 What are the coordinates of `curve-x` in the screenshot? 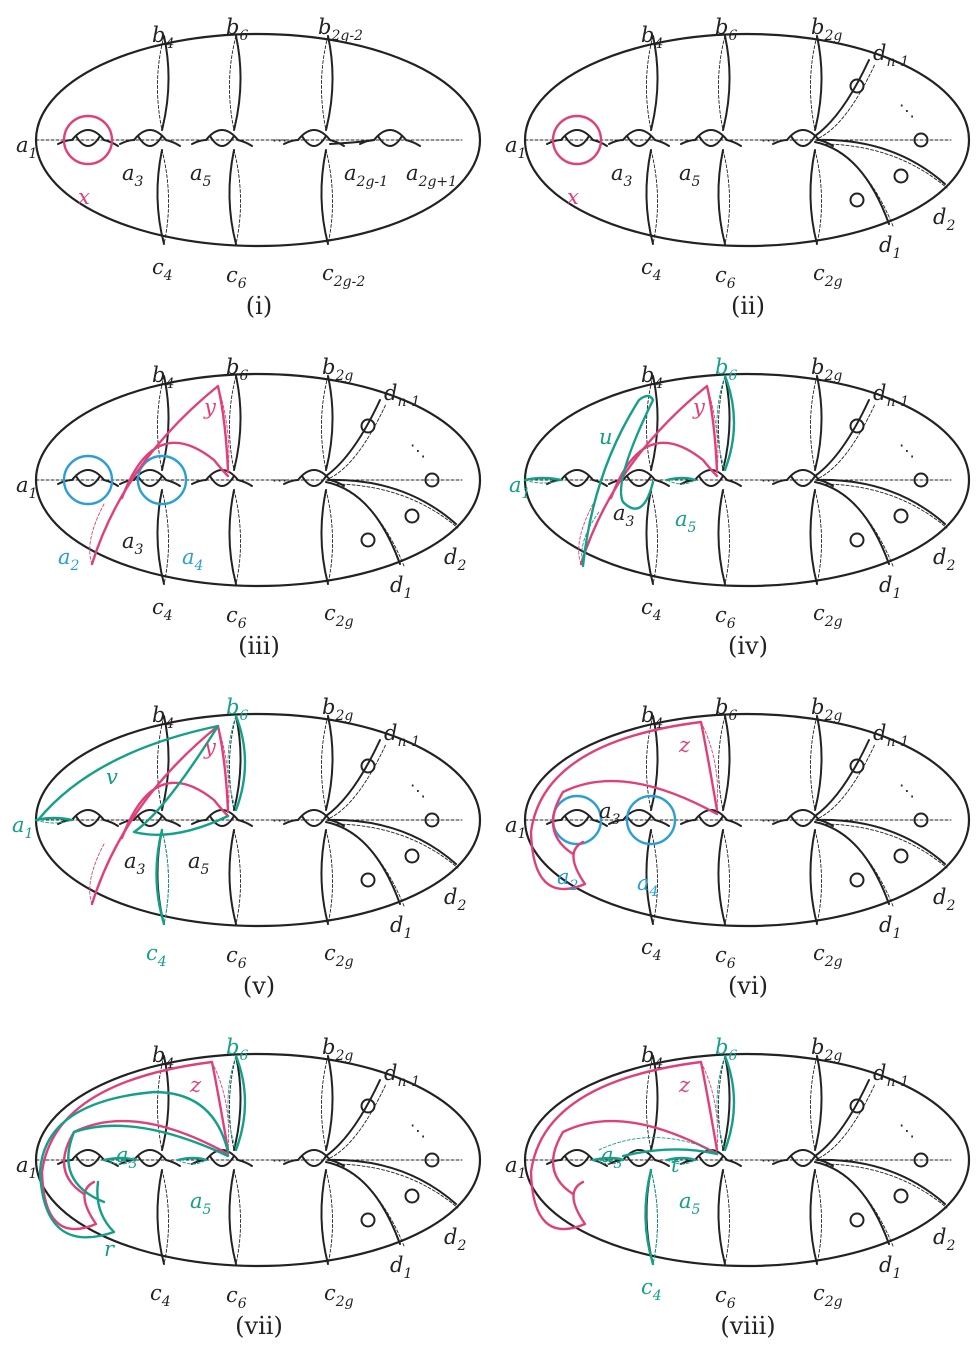 It's located at (88, 140).